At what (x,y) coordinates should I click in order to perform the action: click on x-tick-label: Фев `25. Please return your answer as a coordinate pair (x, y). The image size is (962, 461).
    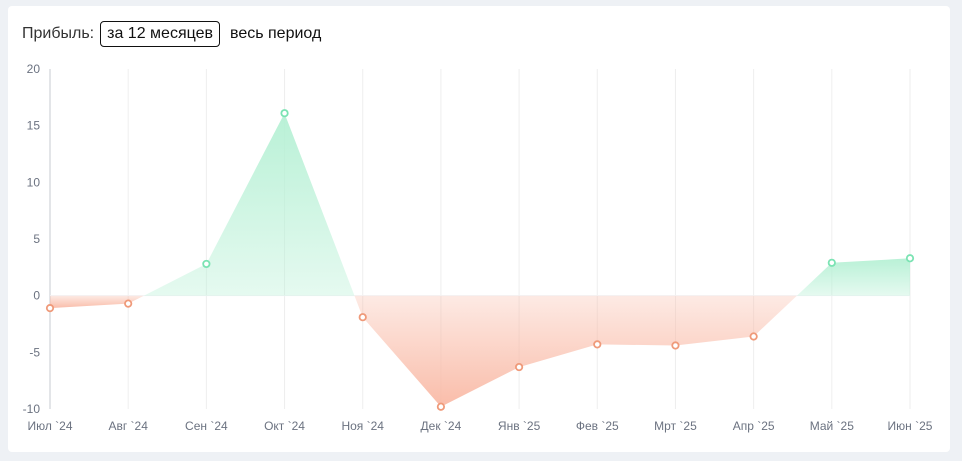
    Looking at the image, I should click on (597, 426).